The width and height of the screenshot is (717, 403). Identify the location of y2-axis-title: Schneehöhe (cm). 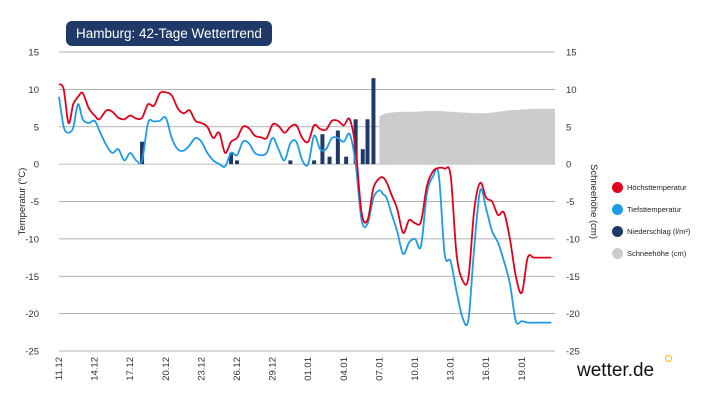
(593, 201).